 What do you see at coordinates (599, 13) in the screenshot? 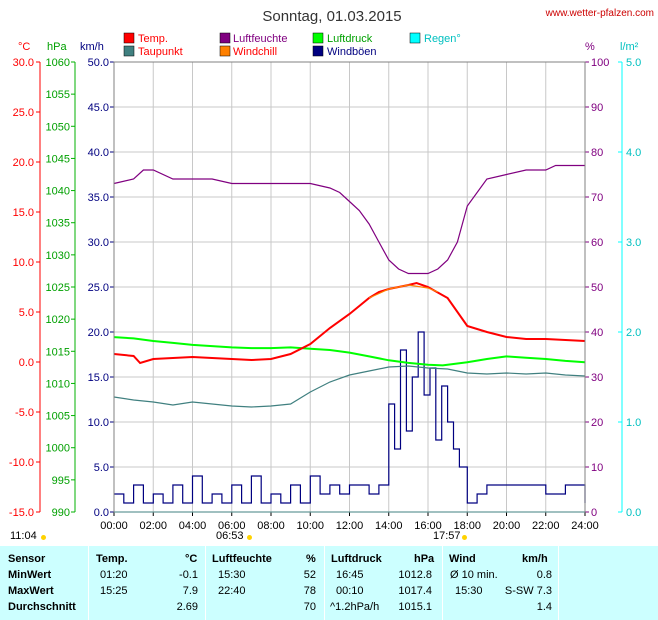
I see `site-link: www.wetter-pfalzen.com` at bounding box center [599, 13].